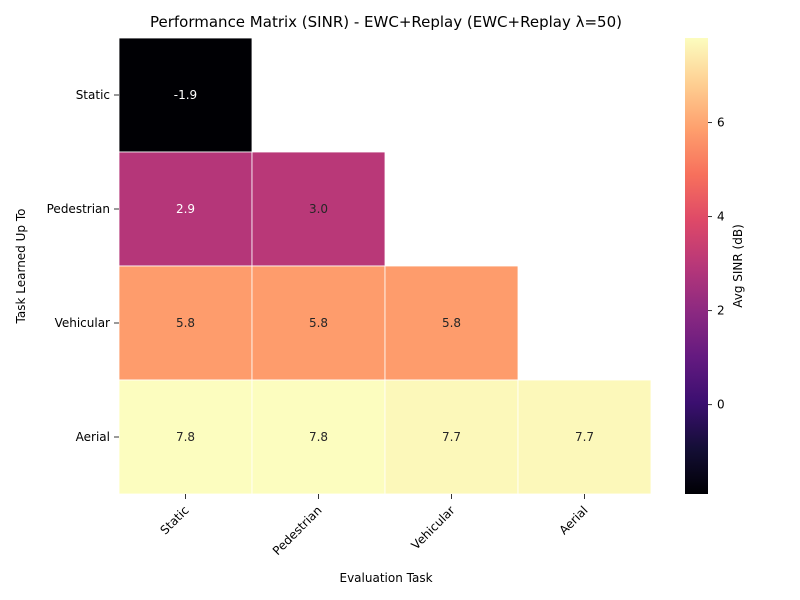  What do you see at coordinates (696, 266) in the screenshot?
I see `colorbar-gradient` at bounding box center [696, 266].